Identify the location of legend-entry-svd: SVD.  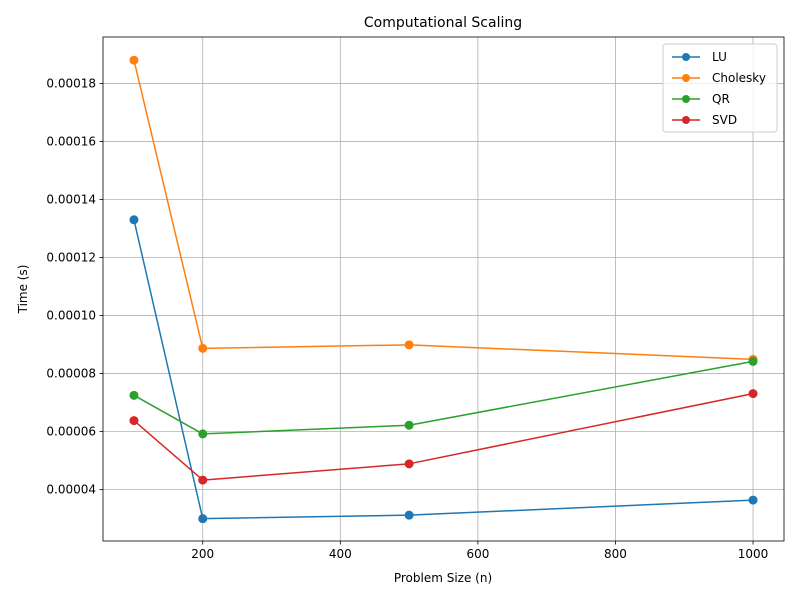
(704, 120).